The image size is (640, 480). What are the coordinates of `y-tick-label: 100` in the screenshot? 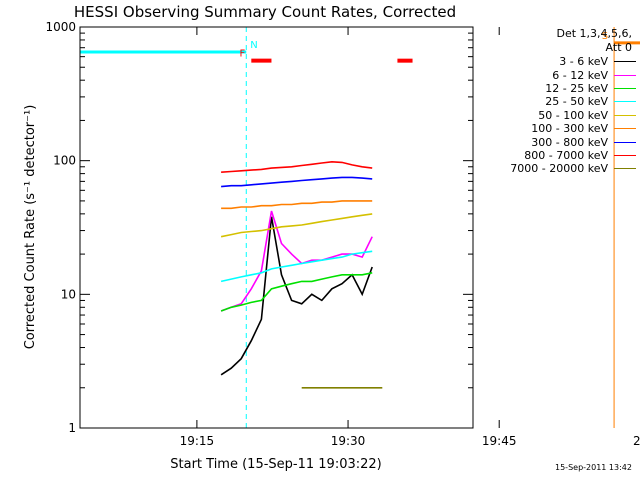 It's located at (64, 161).